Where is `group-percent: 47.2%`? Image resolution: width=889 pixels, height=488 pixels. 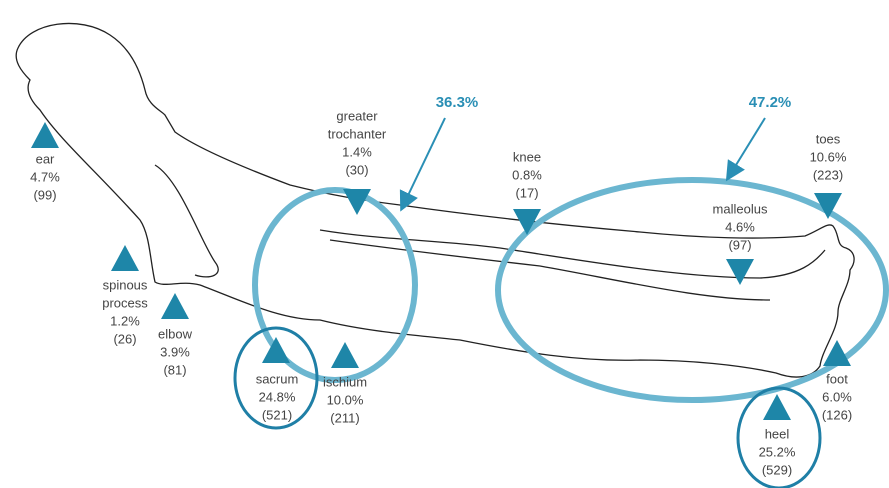
group-percent: 47.2% is located at coordinates (770, 102).